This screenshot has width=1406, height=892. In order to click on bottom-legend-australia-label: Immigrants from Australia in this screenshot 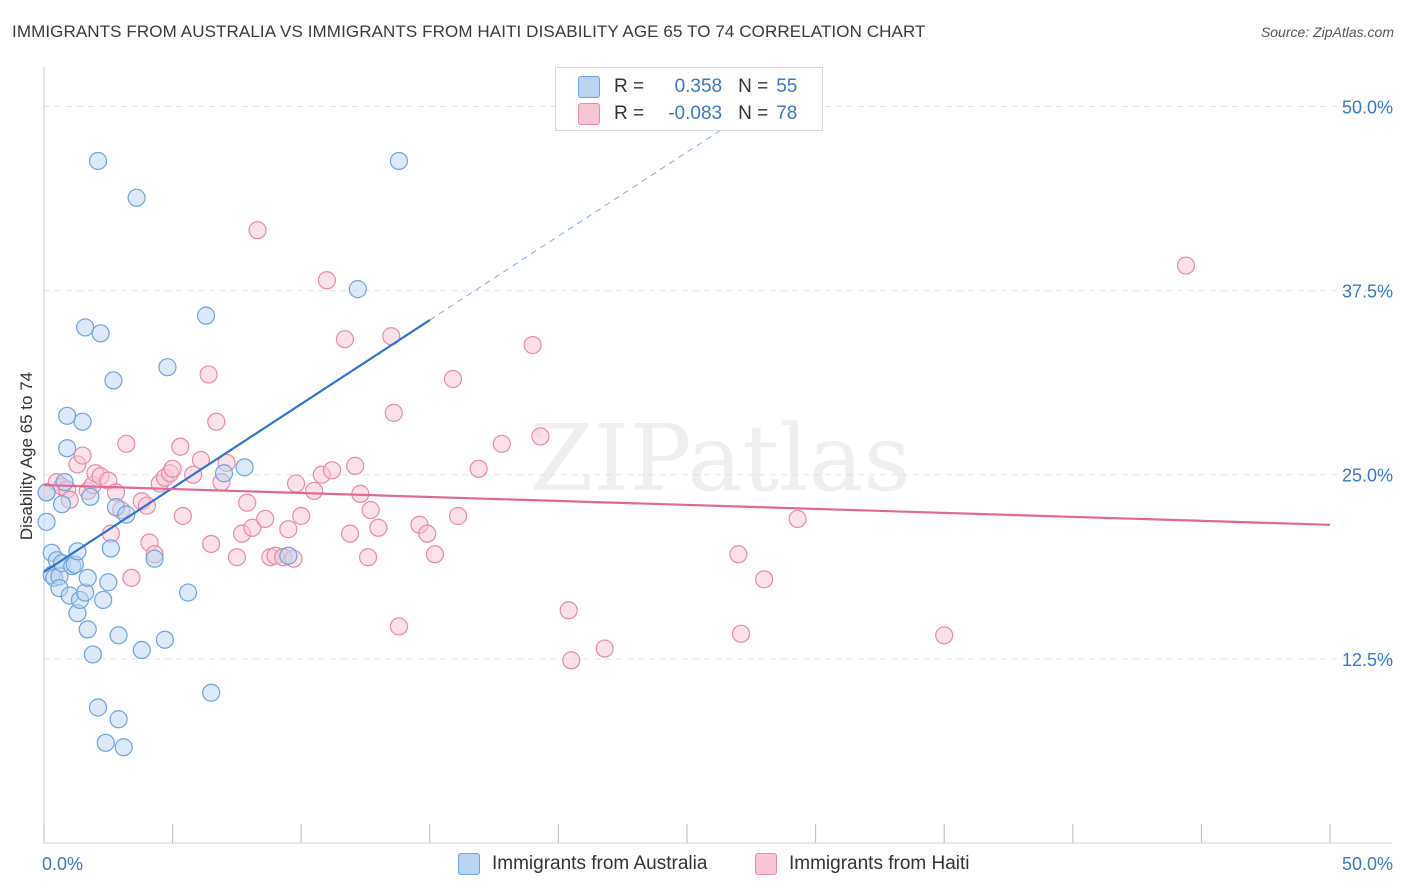, I will do `click(600, 863)`.